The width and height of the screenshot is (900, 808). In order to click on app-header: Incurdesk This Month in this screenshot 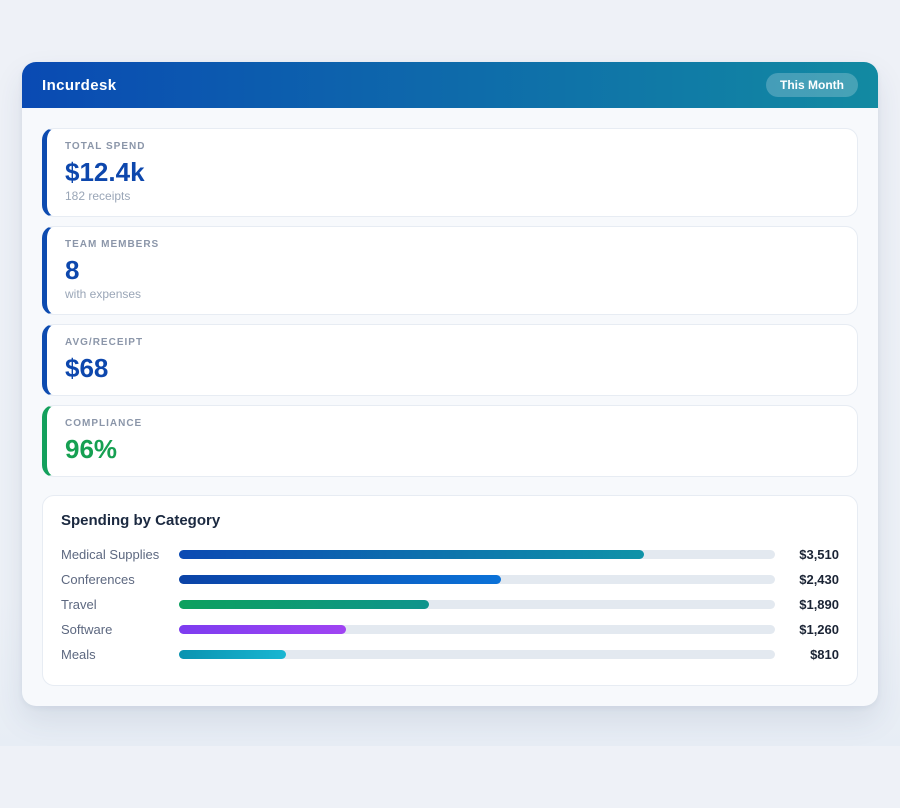, I will do `click(450, 85)`.